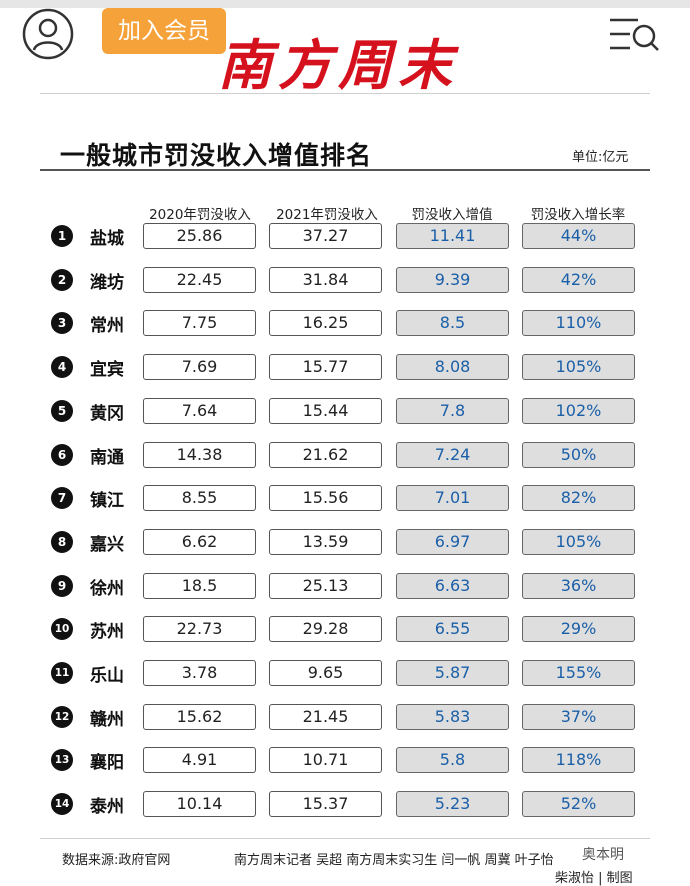 The width and height of the screenshot is (690, 886). Describe the element at coordinates (325, 760) in the screenshot. I see `cell-y2021: 10.71` at that location.